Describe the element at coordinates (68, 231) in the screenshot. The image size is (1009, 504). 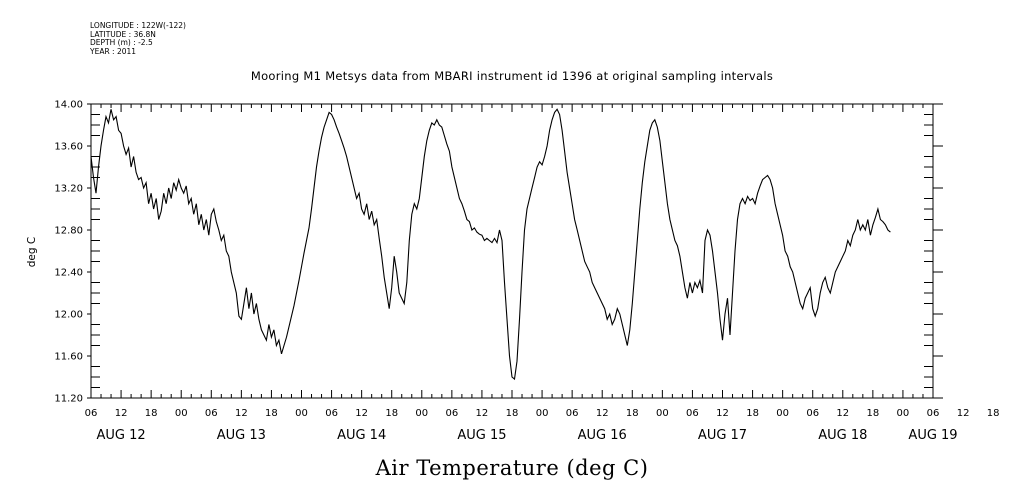
I see `y-tick-label: 12.80` at that location.